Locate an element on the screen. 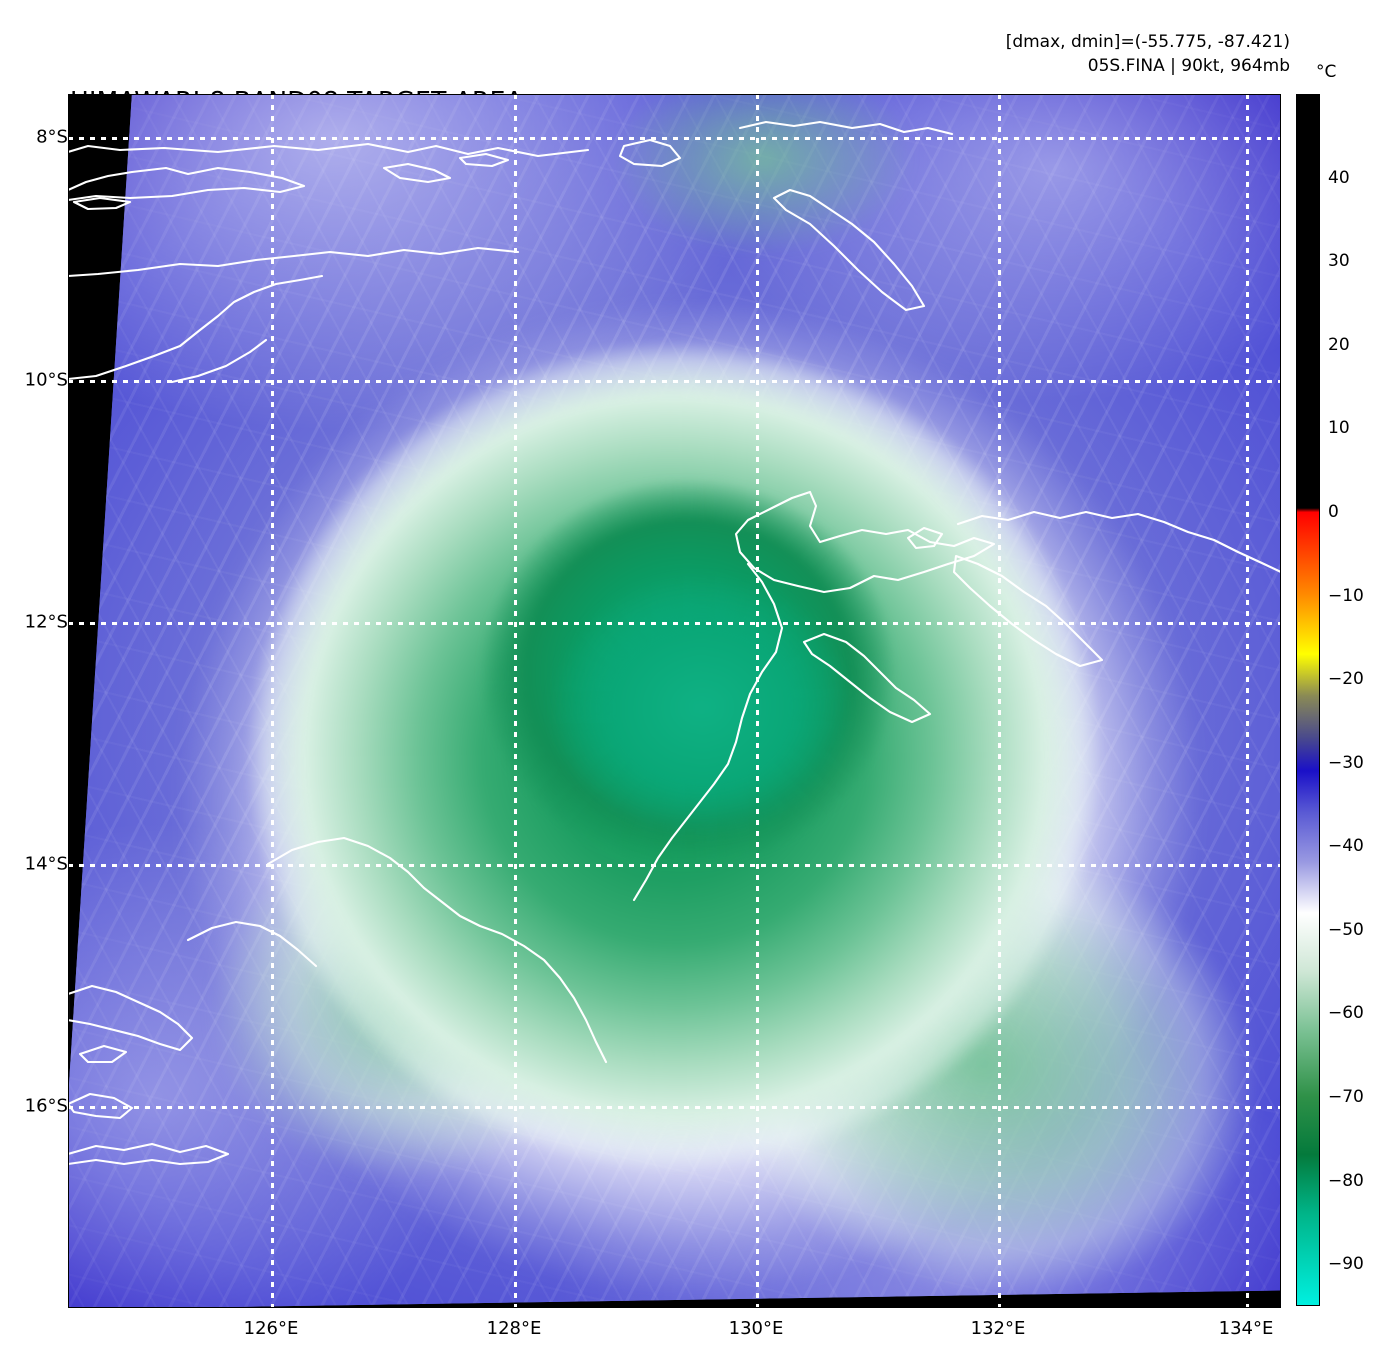 Image resolution: width=1388 pixels, height=1359 pixels. coastline-timor-south is located at coordinates (708, 732).